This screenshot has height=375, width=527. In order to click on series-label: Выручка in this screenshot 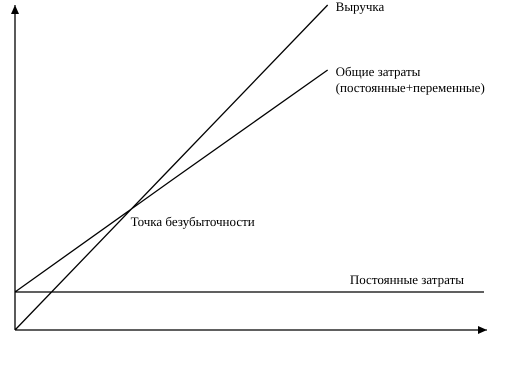, I will do `click(360, 7)`.